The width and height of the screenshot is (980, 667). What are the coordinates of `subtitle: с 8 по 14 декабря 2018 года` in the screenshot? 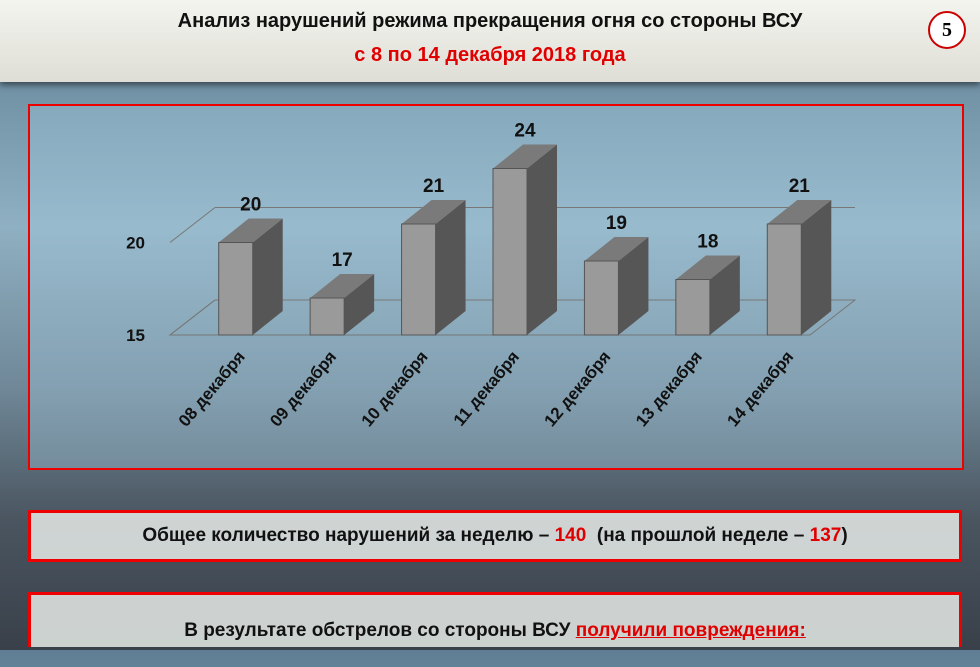 It's located at (490, 55).